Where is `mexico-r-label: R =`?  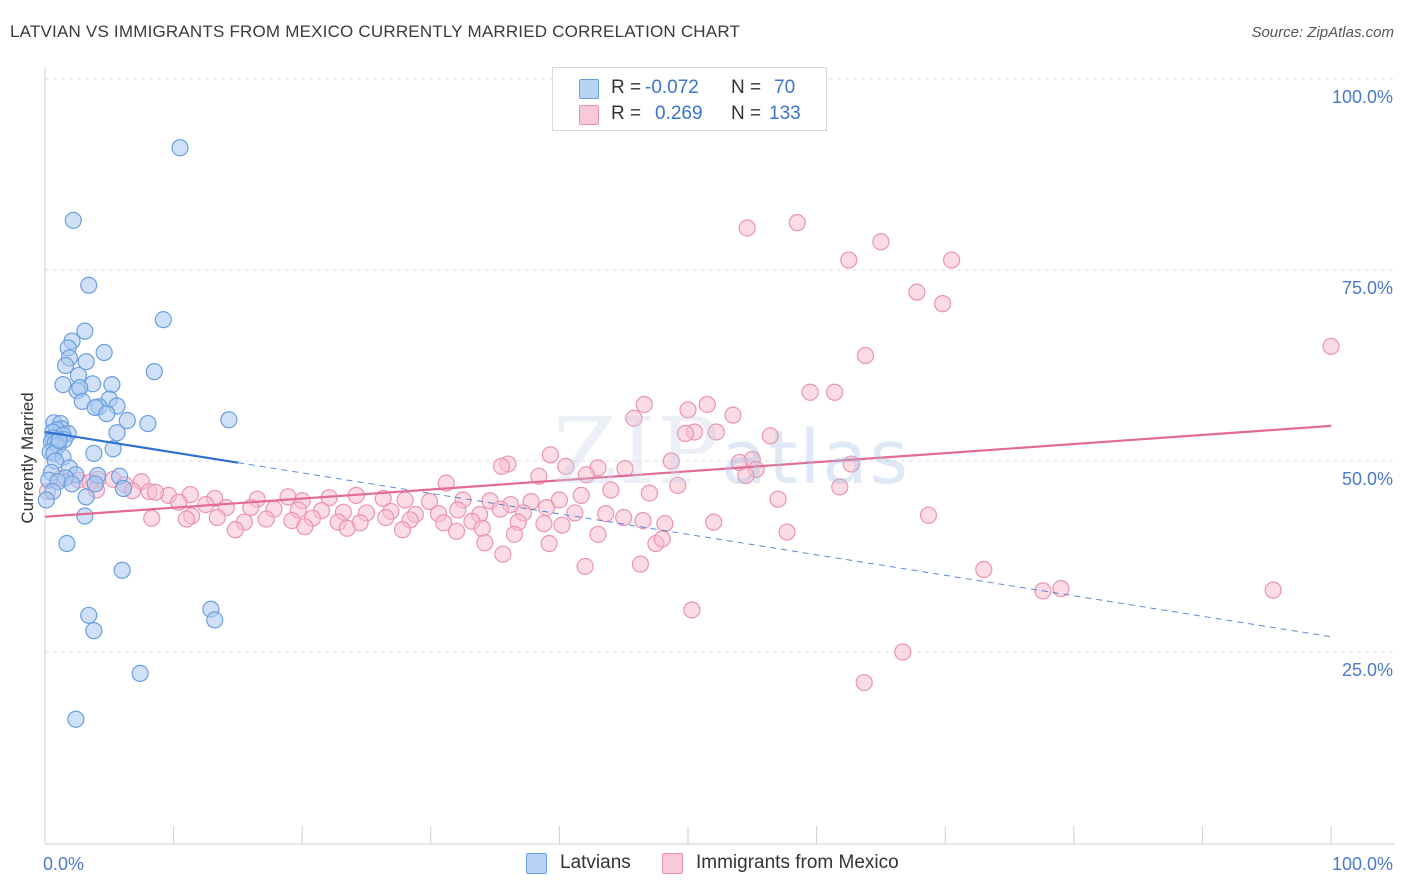
mexico-r-label: R = is located at coordinates (626, 113).